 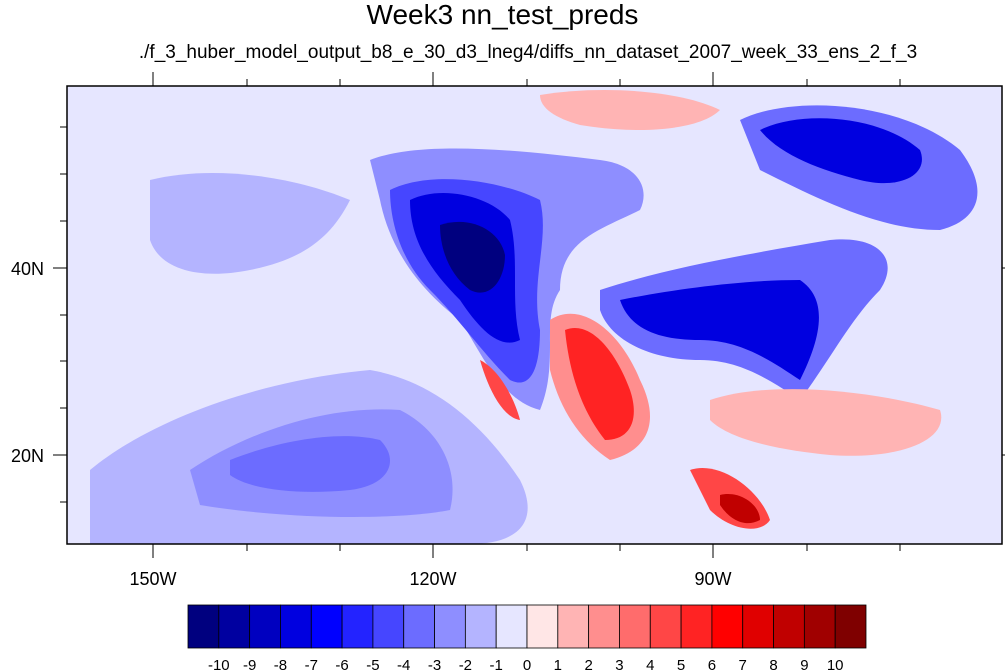 What do you see at coordinates (650, 664) in the screenshot?
I see `colorbar-label: 4` at bounding box center [650, 664].